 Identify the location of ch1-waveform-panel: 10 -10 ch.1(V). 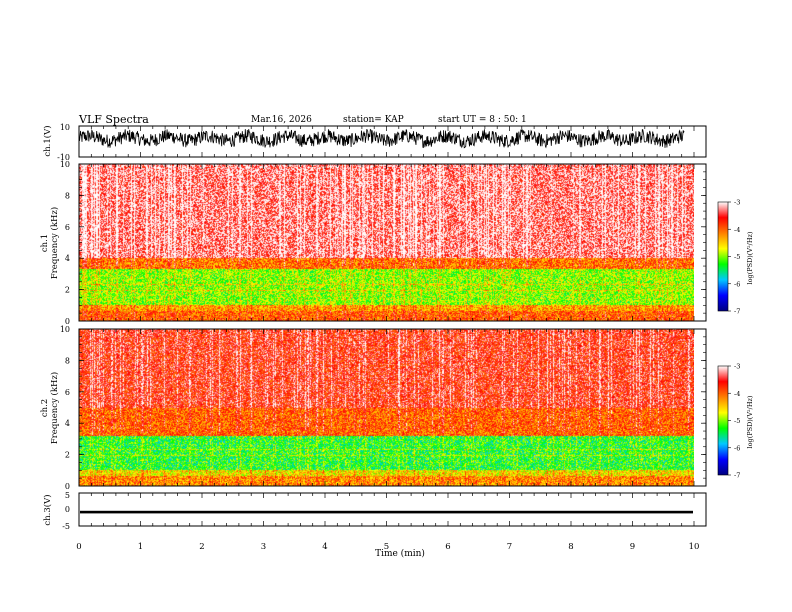
(374, 142).